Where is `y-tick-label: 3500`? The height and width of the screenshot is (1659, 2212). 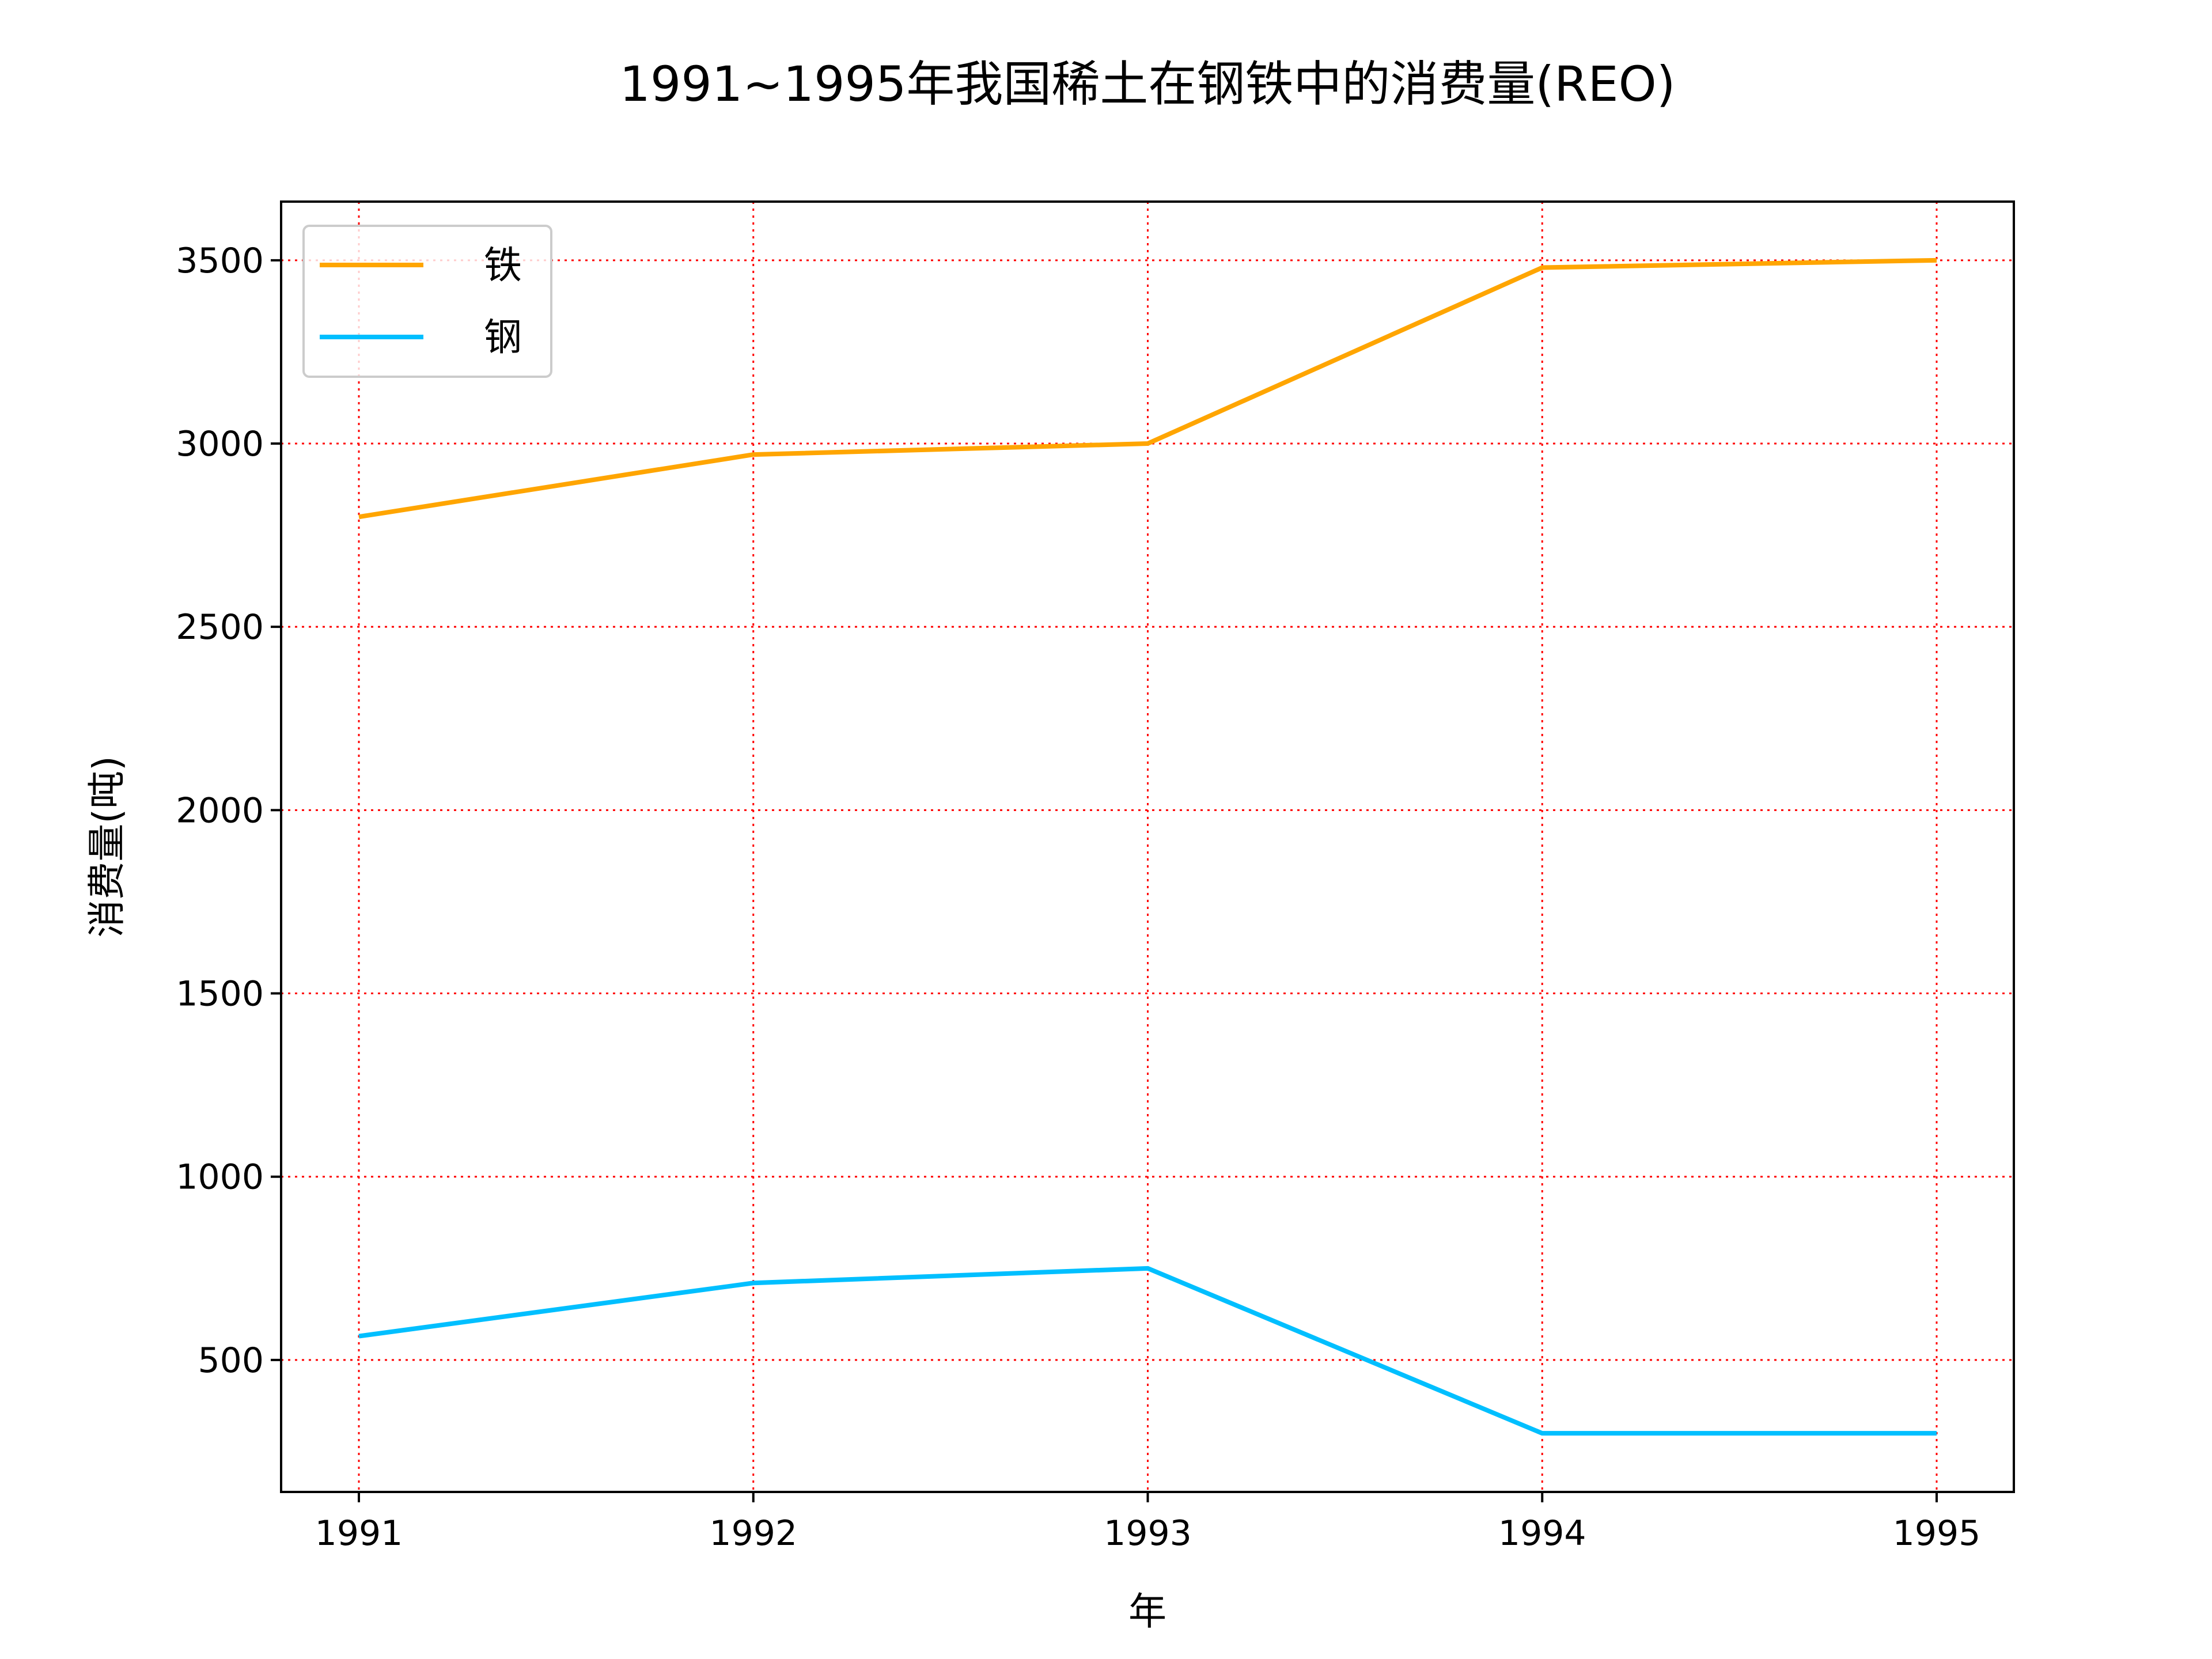 y-tick-label: 3500 is located at coordinates (220, 261).